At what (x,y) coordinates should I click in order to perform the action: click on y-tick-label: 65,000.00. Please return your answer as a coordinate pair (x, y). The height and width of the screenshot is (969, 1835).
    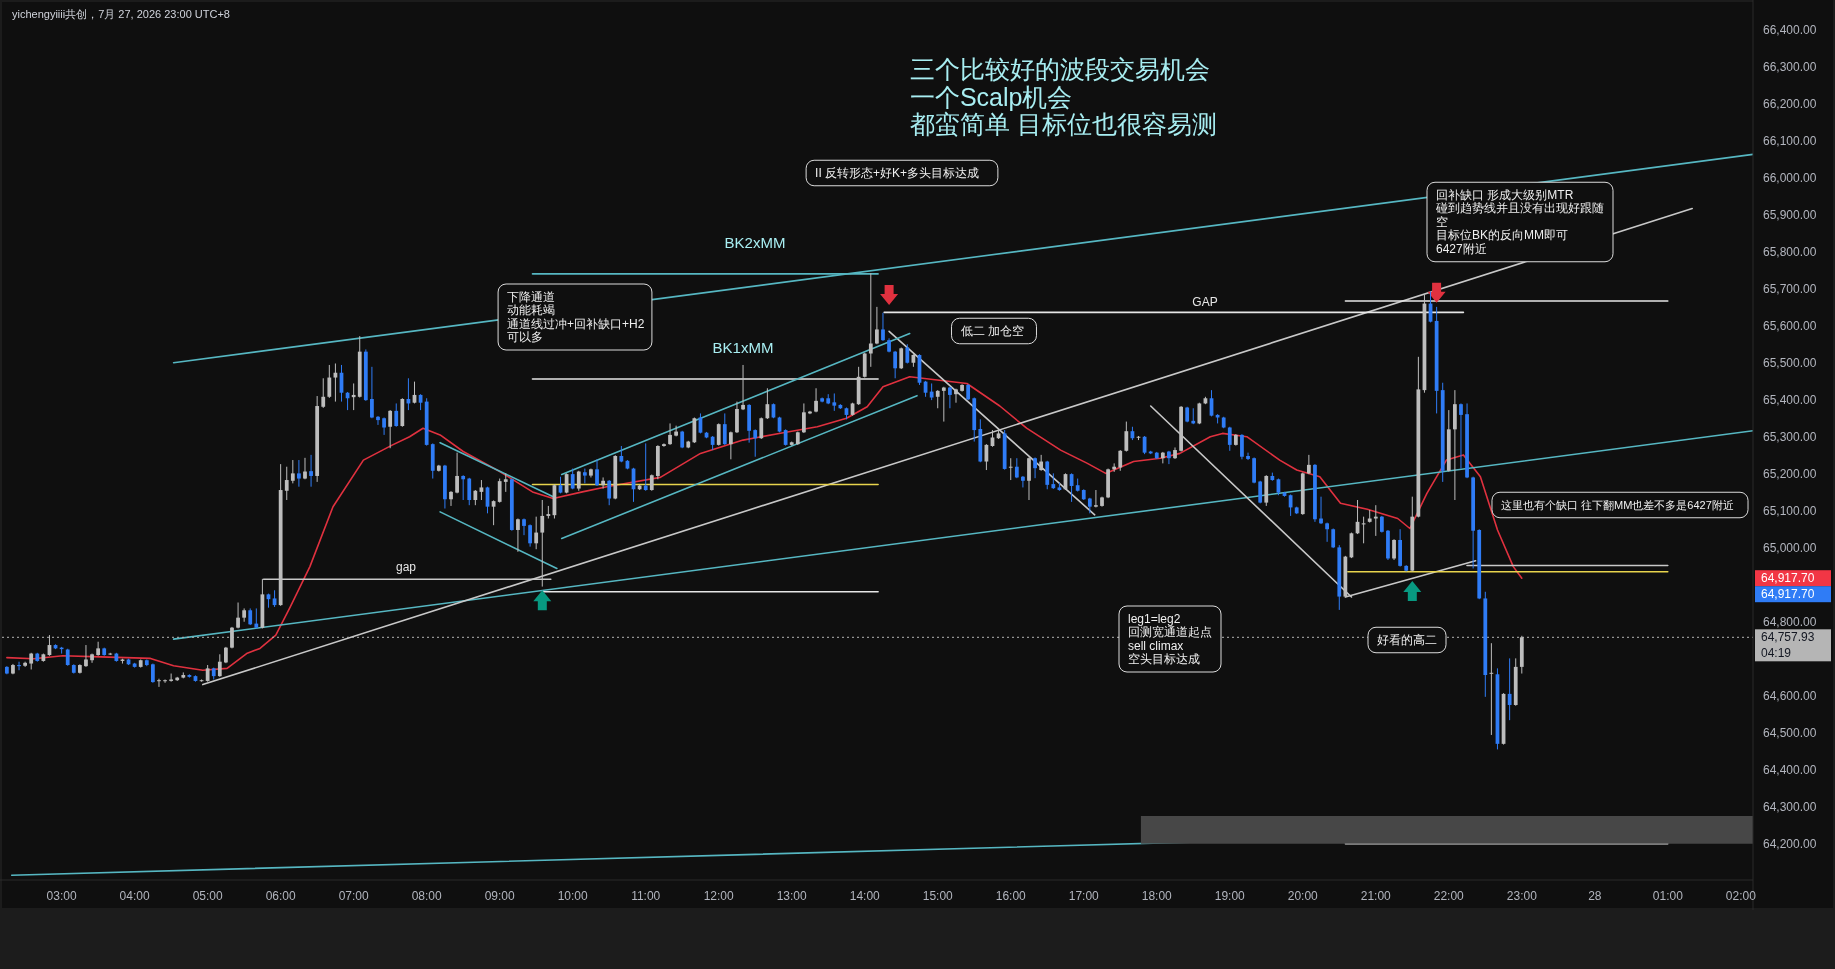
    Looking at the image, I should click on (1790, 547).